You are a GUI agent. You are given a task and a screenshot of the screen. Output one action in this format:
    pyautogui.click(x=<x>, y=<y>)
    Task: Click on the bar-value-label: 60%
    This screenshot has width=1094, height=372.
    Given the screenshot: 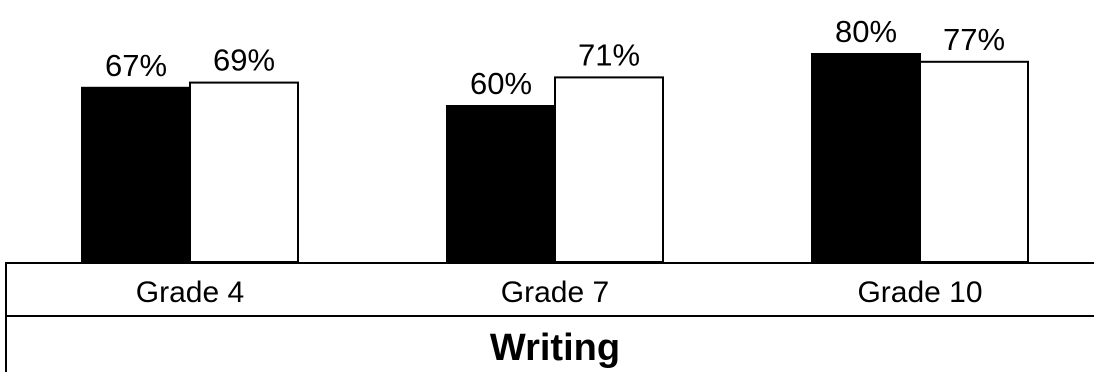 What is the action you would take?
    pyautogui.click(x=501, y=83)
    